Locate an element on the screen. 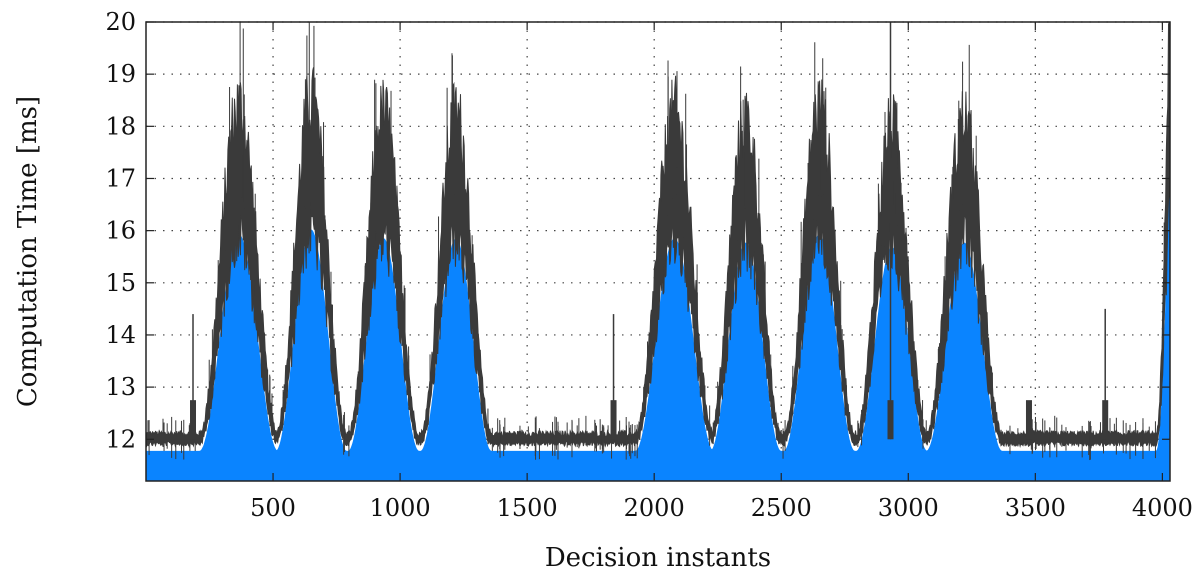 The image size is (1195, 574). y-tick-label: 14 is located at coordinates (120, 335).